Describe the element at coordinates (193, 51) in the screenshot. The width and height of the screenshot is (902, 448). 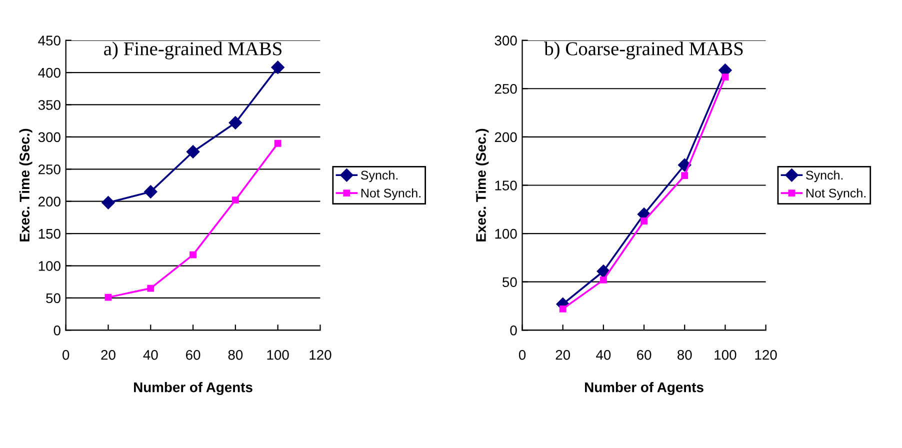
I see `chart-title: a) Fine-grained MABS` at that location.